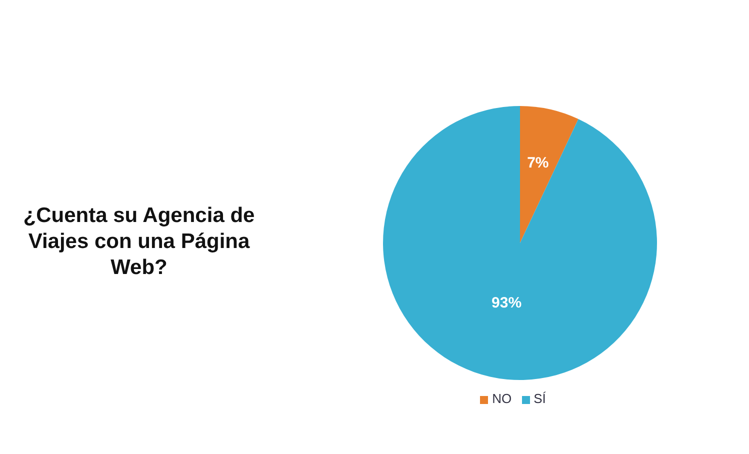  What do you see at coordinates (540, 398) in the screenshot?
I see `legend-label: SÍ` at bounding box center [540, 398].